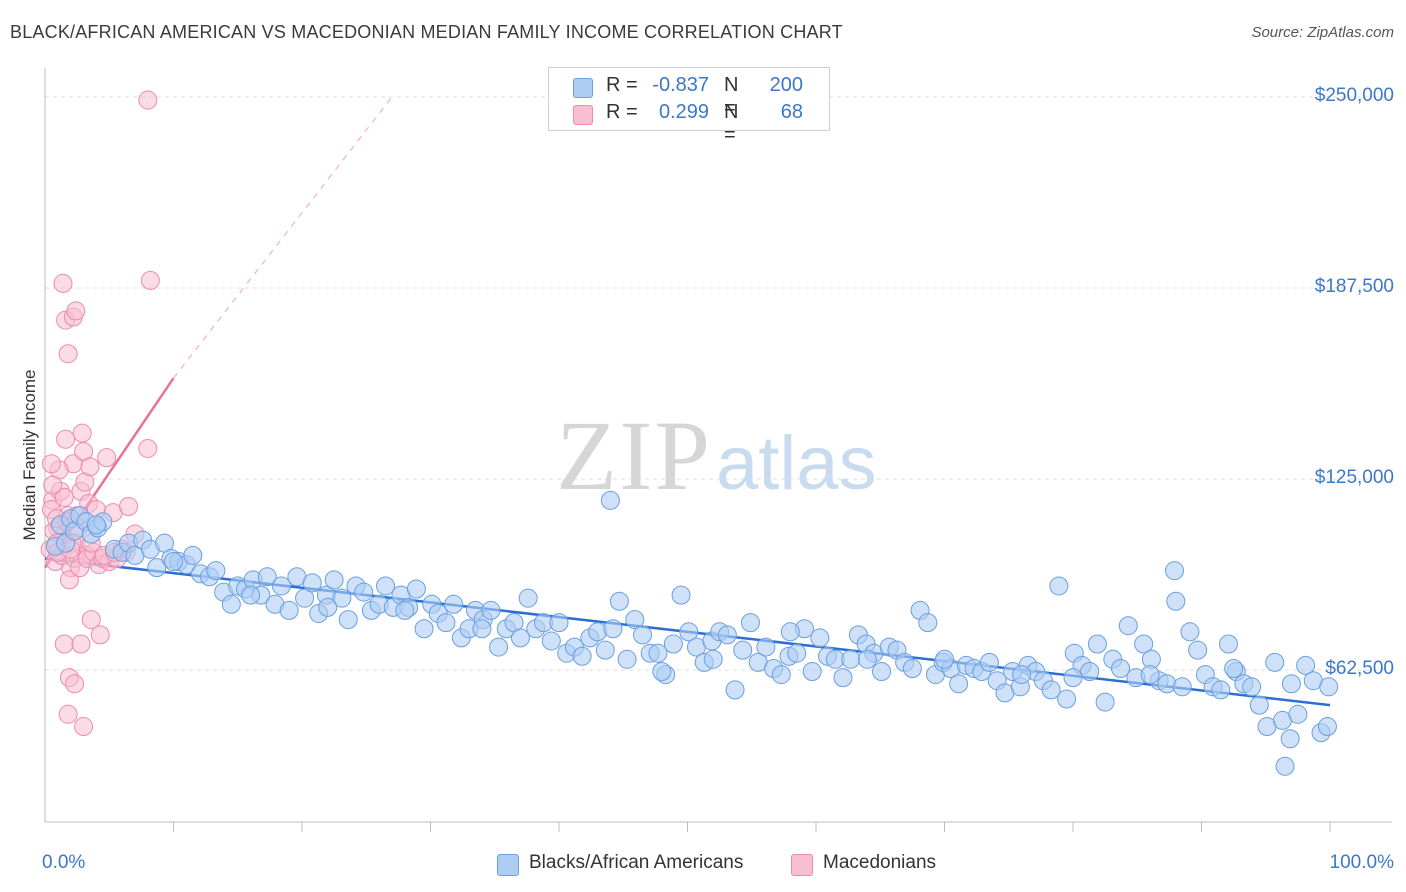 The width and height of the screenshot is (1406, 892). Describe the element at coordinates (622, 85) in the screenshot. I see `legend-r-label: R =` at that location.